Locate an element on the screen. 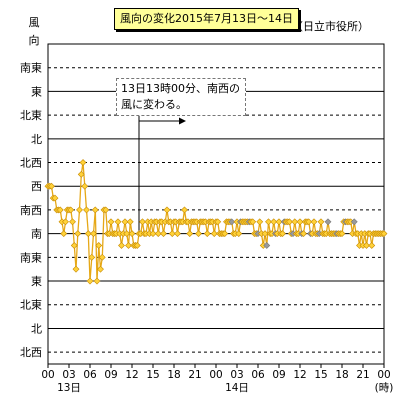 The image size is (400, 400). y-tick-label: 南 is located at coordinates (36, 234).